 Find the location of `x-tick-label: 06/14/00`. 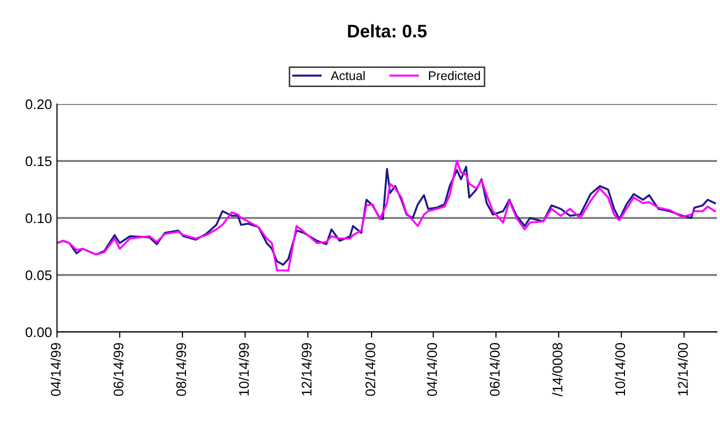

x-tick-label: 06/14/00 is located at coordinates (495, 369).